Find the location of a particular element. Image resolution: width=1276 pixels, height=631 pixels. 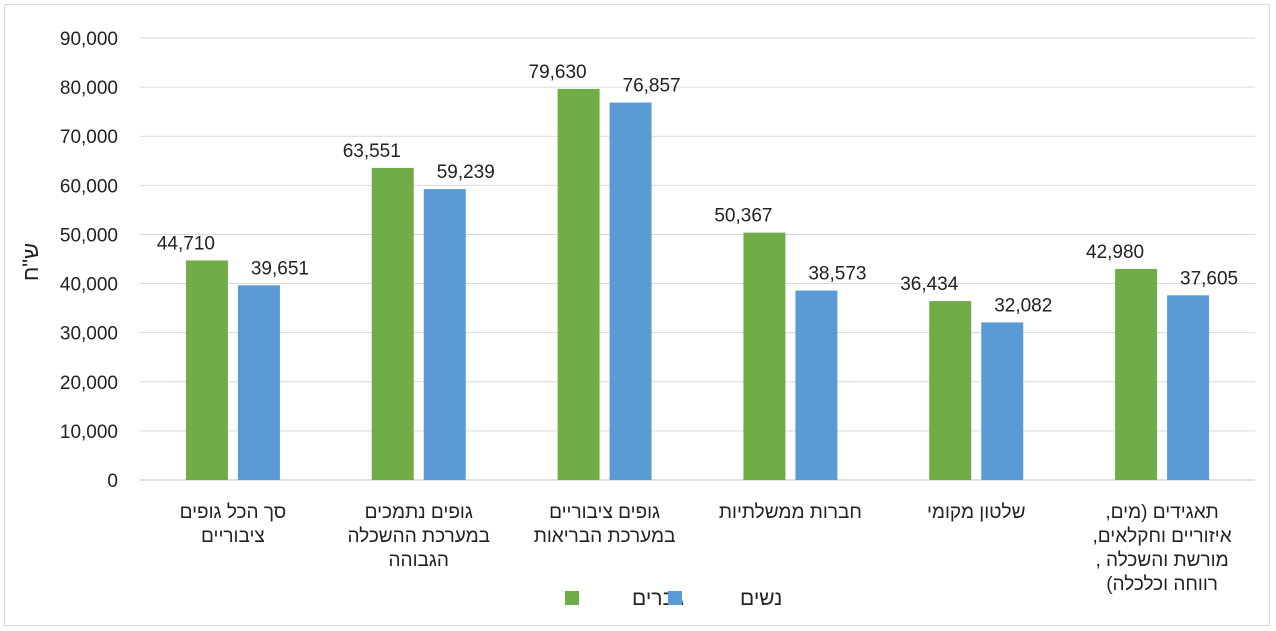

data-label: 79,630 is located at coordinates (558, 72).